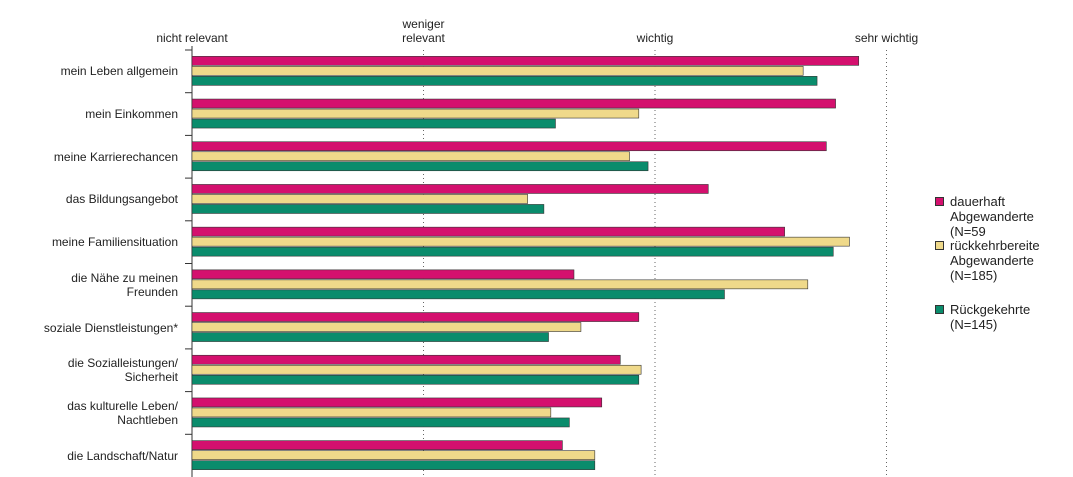 The height and width of the screenshot is (477, 1073). I want to click on legend-item: rückkehrbereite Abgewanderte (N=185), so click(1004, 260).